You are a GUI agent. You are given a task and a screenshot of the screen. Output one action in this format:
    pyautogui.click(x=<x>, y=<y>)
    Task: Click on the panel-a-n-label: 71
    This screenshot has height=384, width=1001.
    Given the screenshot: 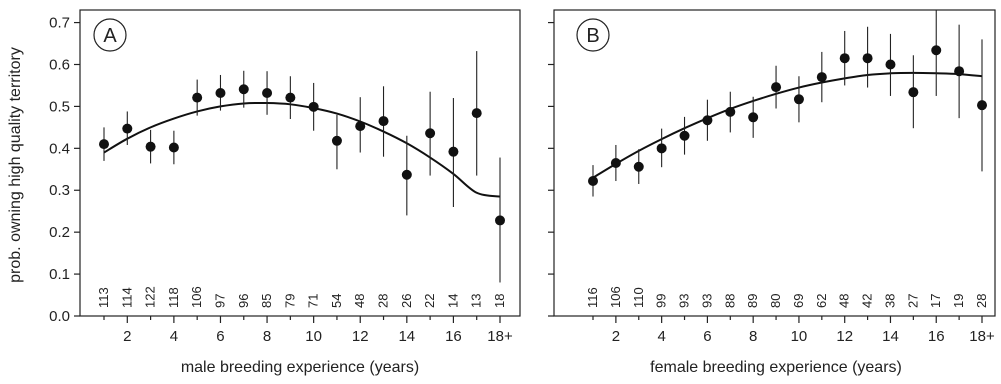 What is the action you would take?
    pyautogui.click(x=313, y=301)
    